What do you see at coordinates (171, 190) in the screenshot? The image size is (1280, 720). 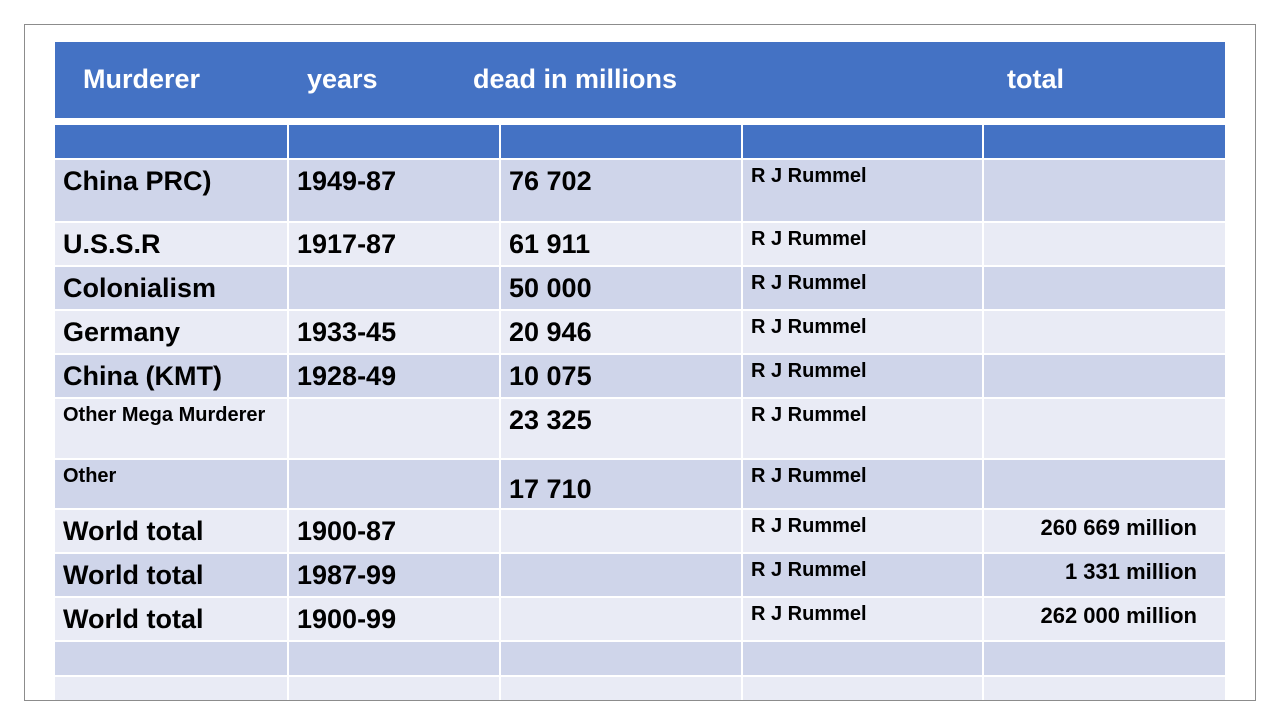 I see `cell-murderer: China PRC)` at bounding box center [171, 190].